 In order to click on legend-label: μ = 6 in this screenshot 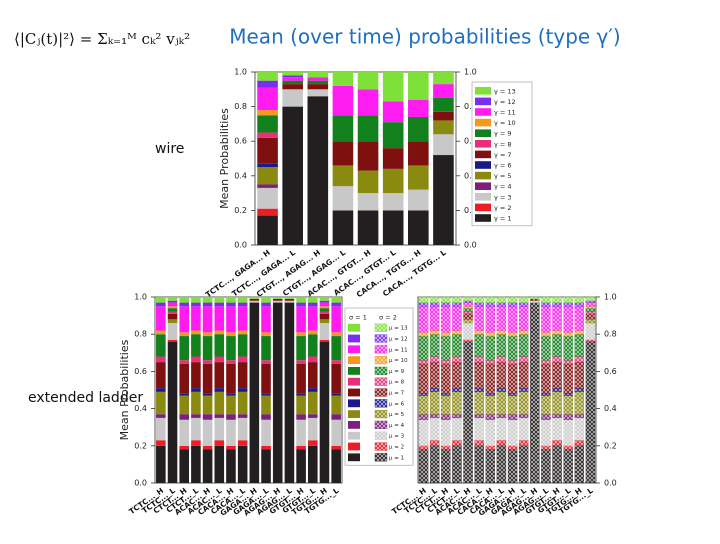, I will do `click(397, 404)`.